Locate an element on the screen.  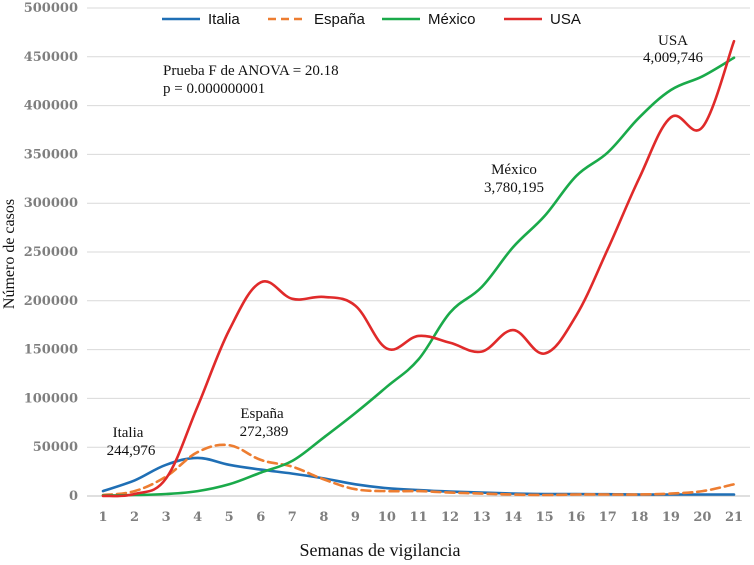
x-tick-label: 13 is located at coordinates (482, 517).